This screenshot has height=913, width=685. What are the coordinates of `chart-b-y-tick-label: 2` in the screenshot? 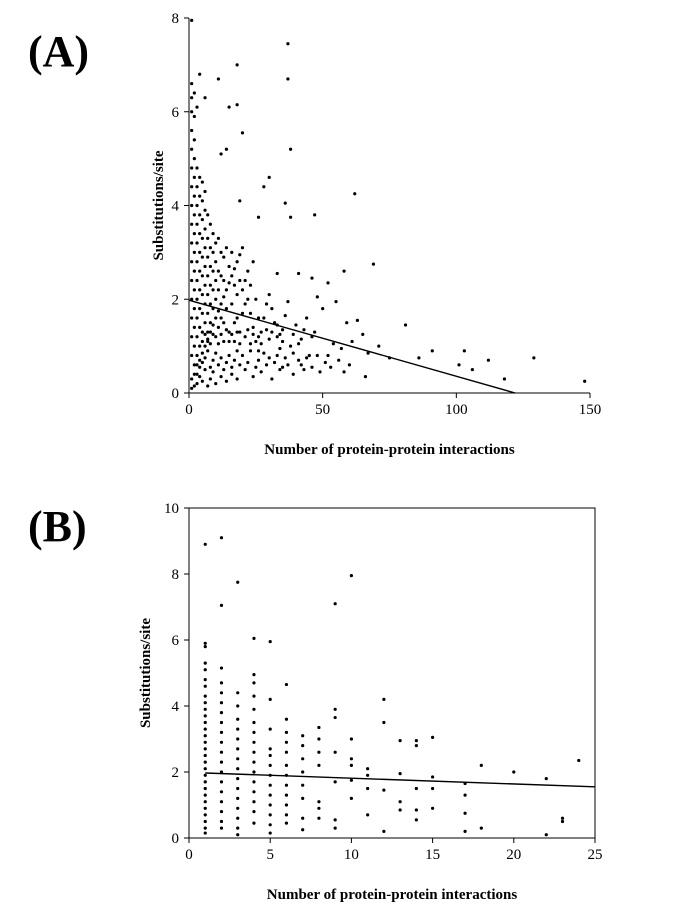 It's located at (176, 773).